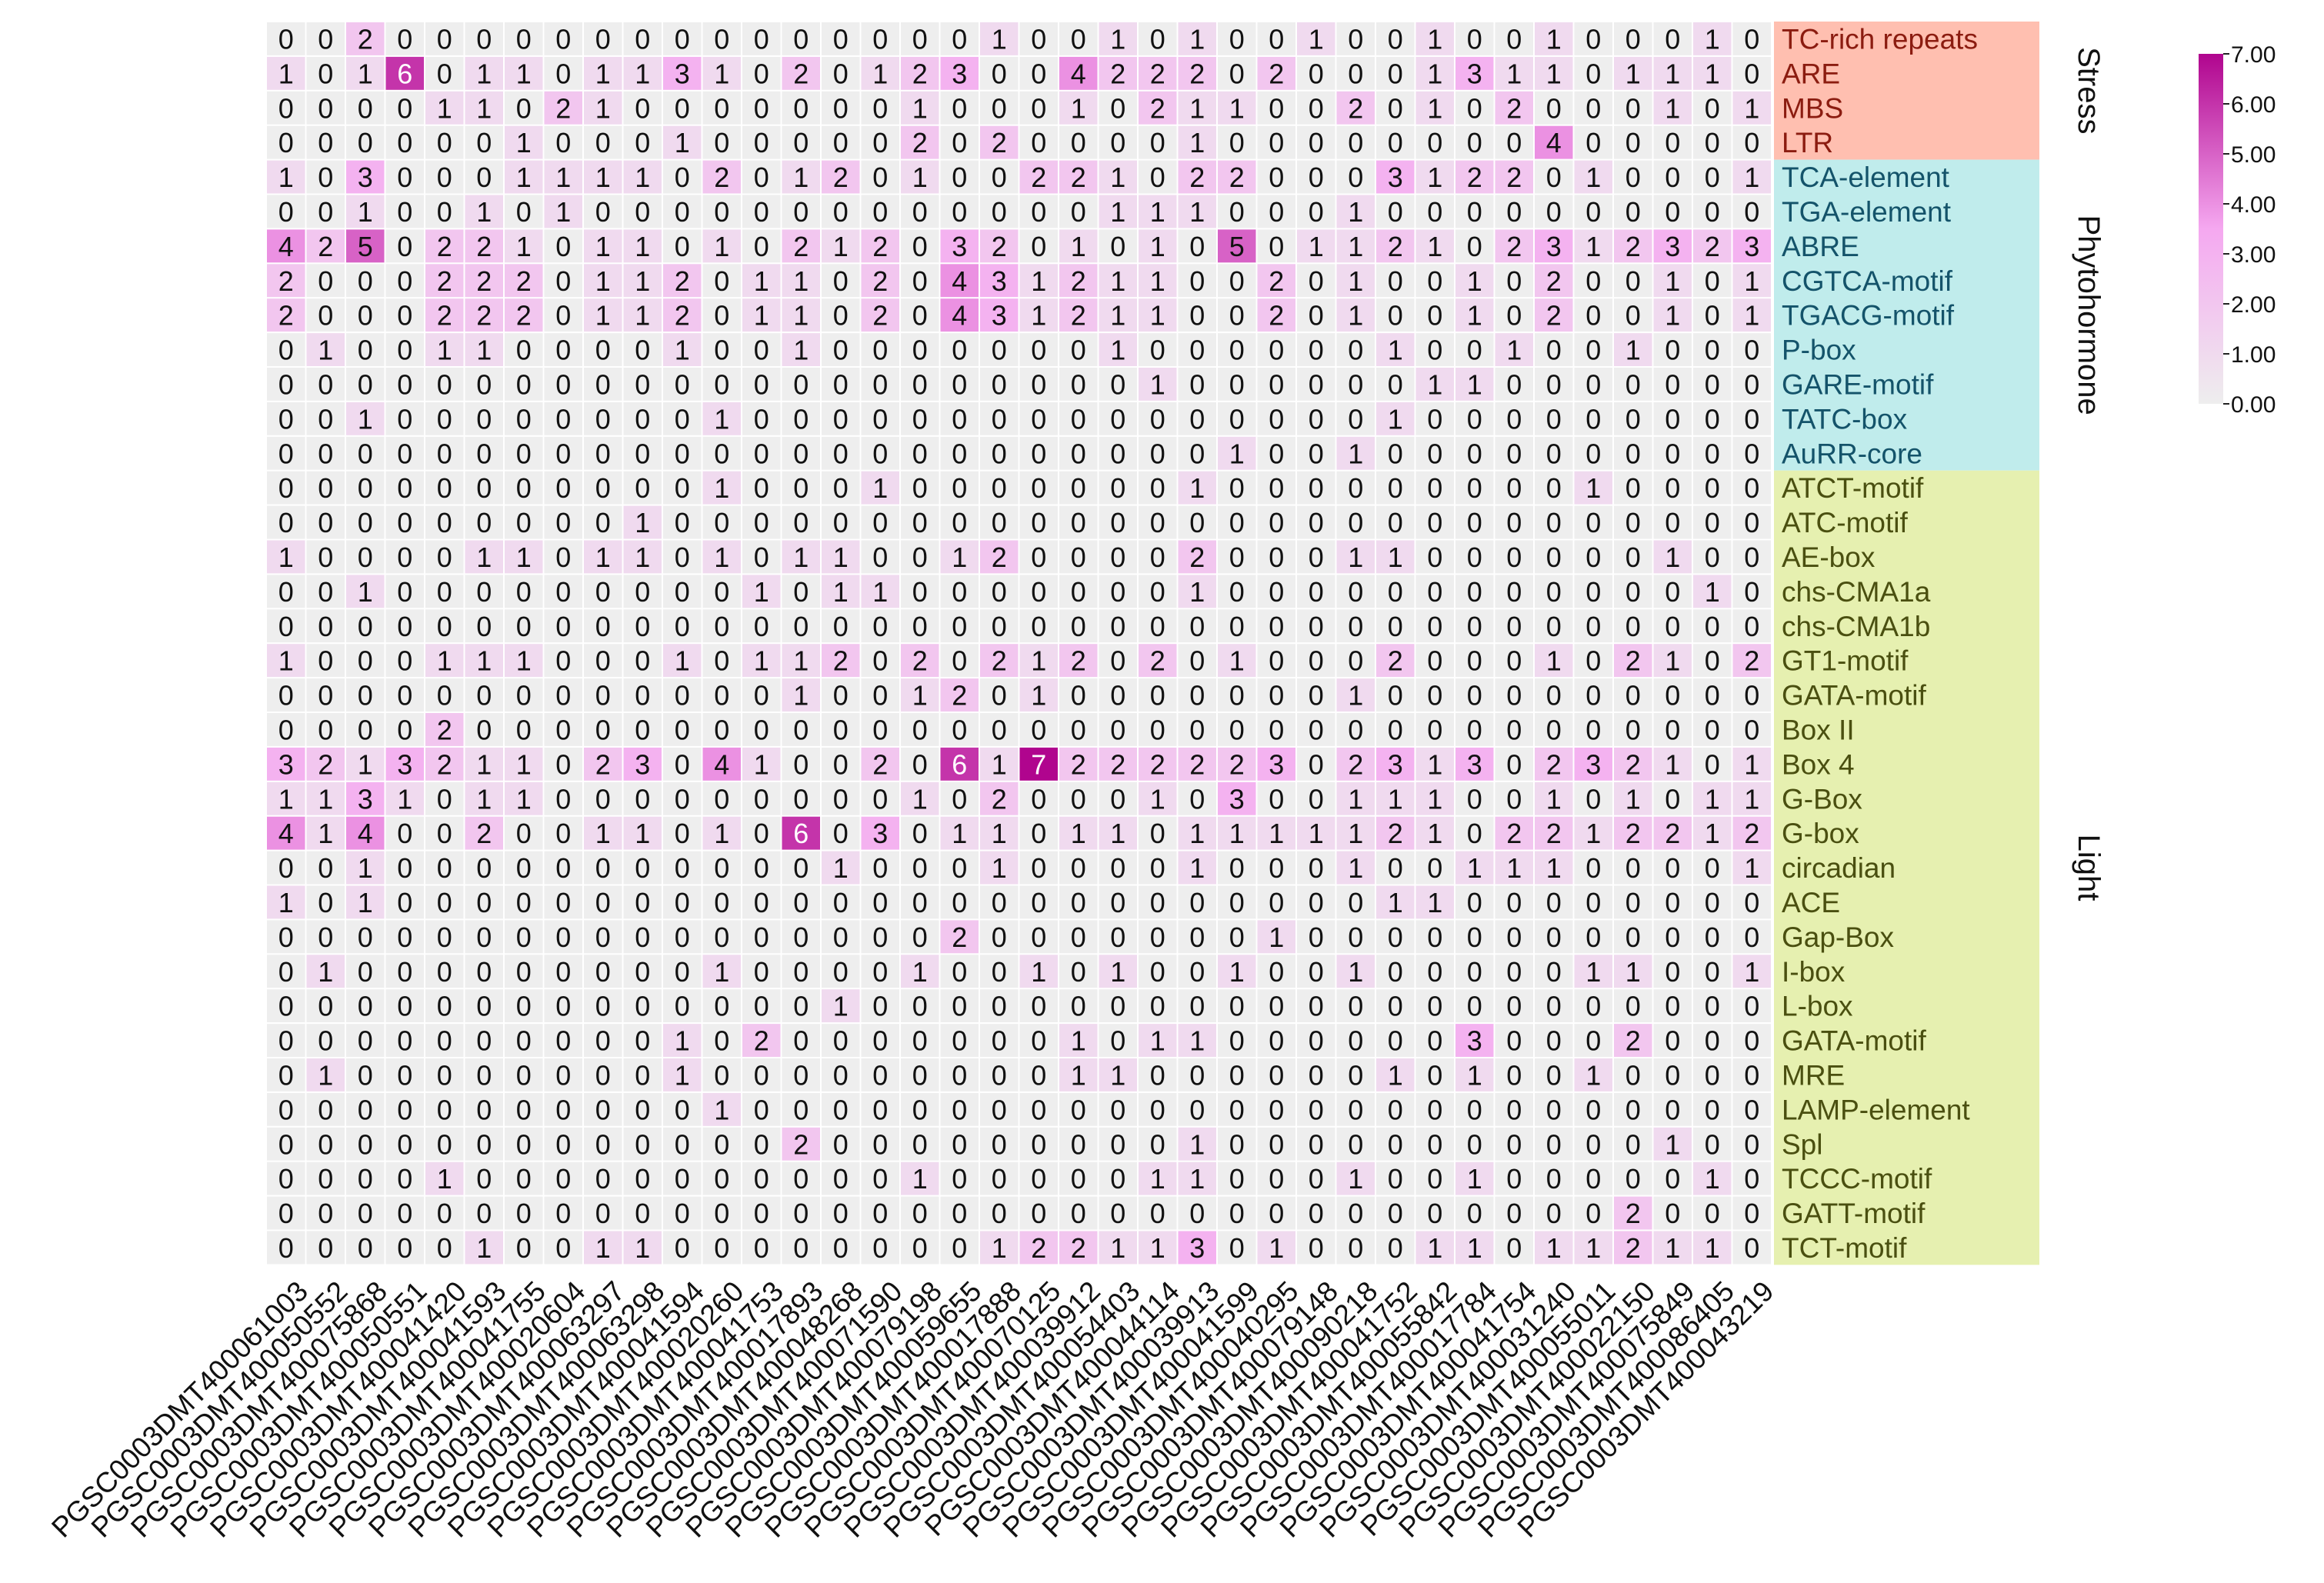 The width and height of the screenshot is (2324, 1583). Describe the element at coordinates (1078, 73) in the screenshot. I see `cell-value-label: 4` at that location.